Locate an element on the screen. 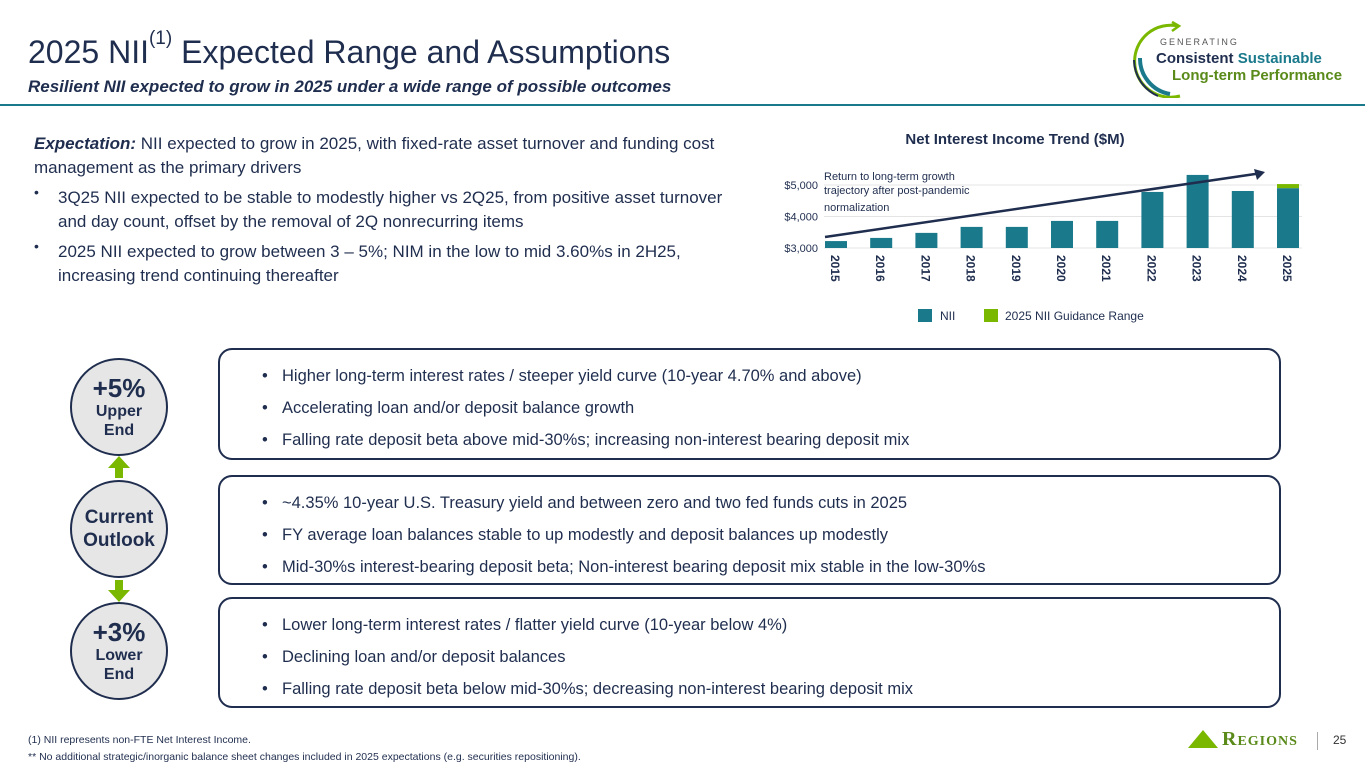 This screenshot has height=768, width=1365. bar-nii-2015 is located at coordinates (836, 244).